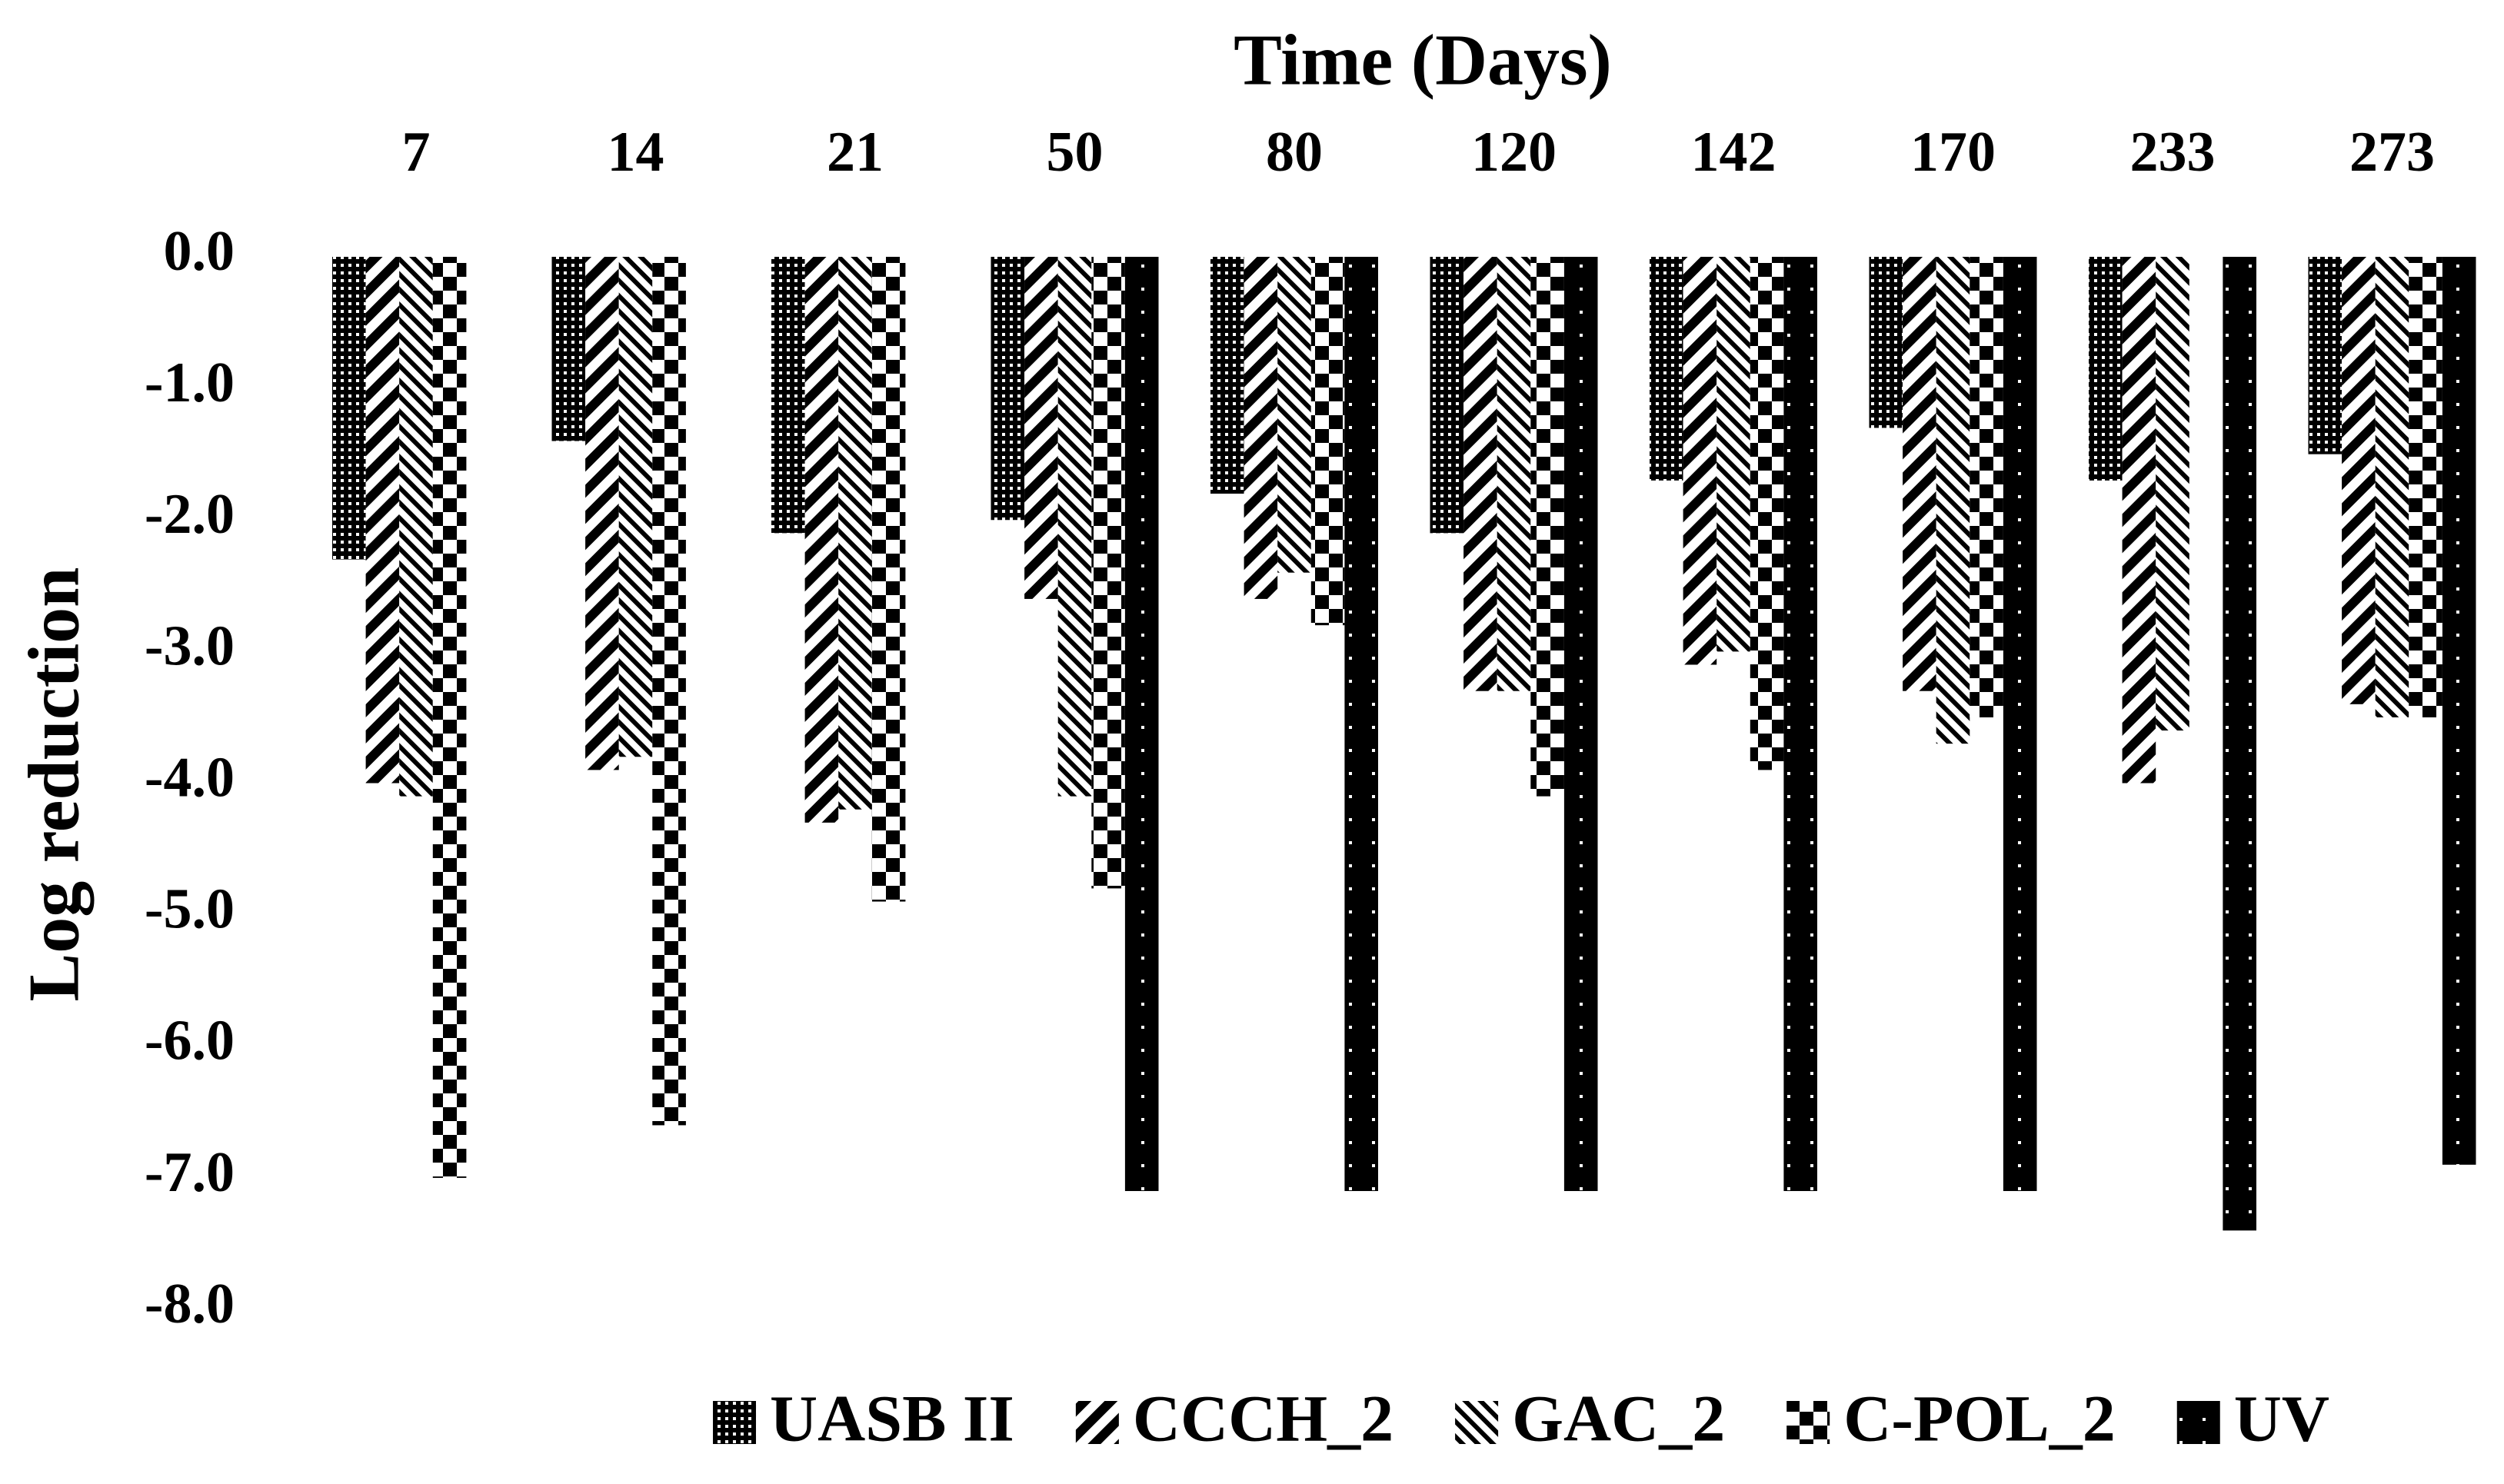 The height and width of the screenshot is (1484, 2504). What do you see at coordinates (855, 153) in the screenshot?
I see `x-tick-label: 21` at bounding box center [855, 153].